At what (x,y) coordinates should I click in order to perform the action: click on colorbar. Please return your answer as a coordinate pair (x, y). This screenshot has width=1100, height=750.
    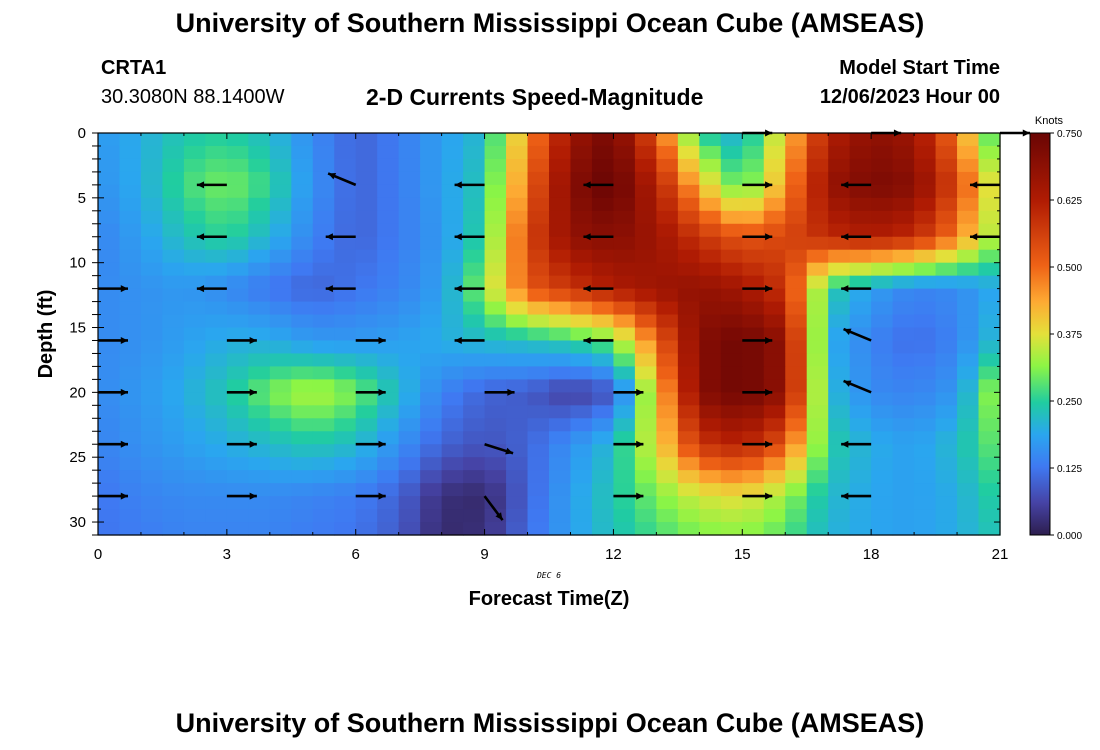
    Looking at the image, I should click on (1040, 334).